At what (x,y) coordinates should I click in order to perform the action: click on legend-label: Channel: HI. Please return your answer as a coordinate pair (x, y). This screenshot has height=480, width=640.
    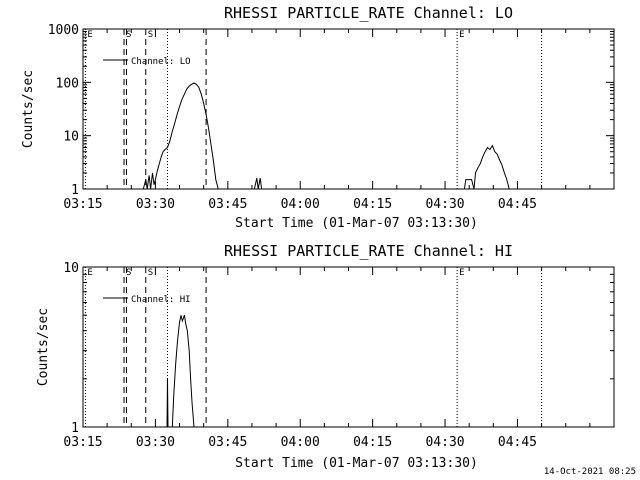
    Looking at the image, I should click on (161, 300).